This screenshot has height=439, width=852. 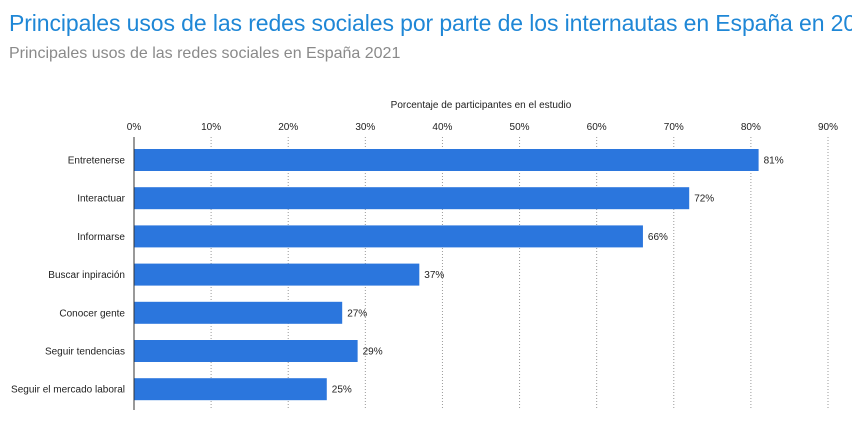 I want to click on x-tick-label: 70%, so click(x=674, y=127).